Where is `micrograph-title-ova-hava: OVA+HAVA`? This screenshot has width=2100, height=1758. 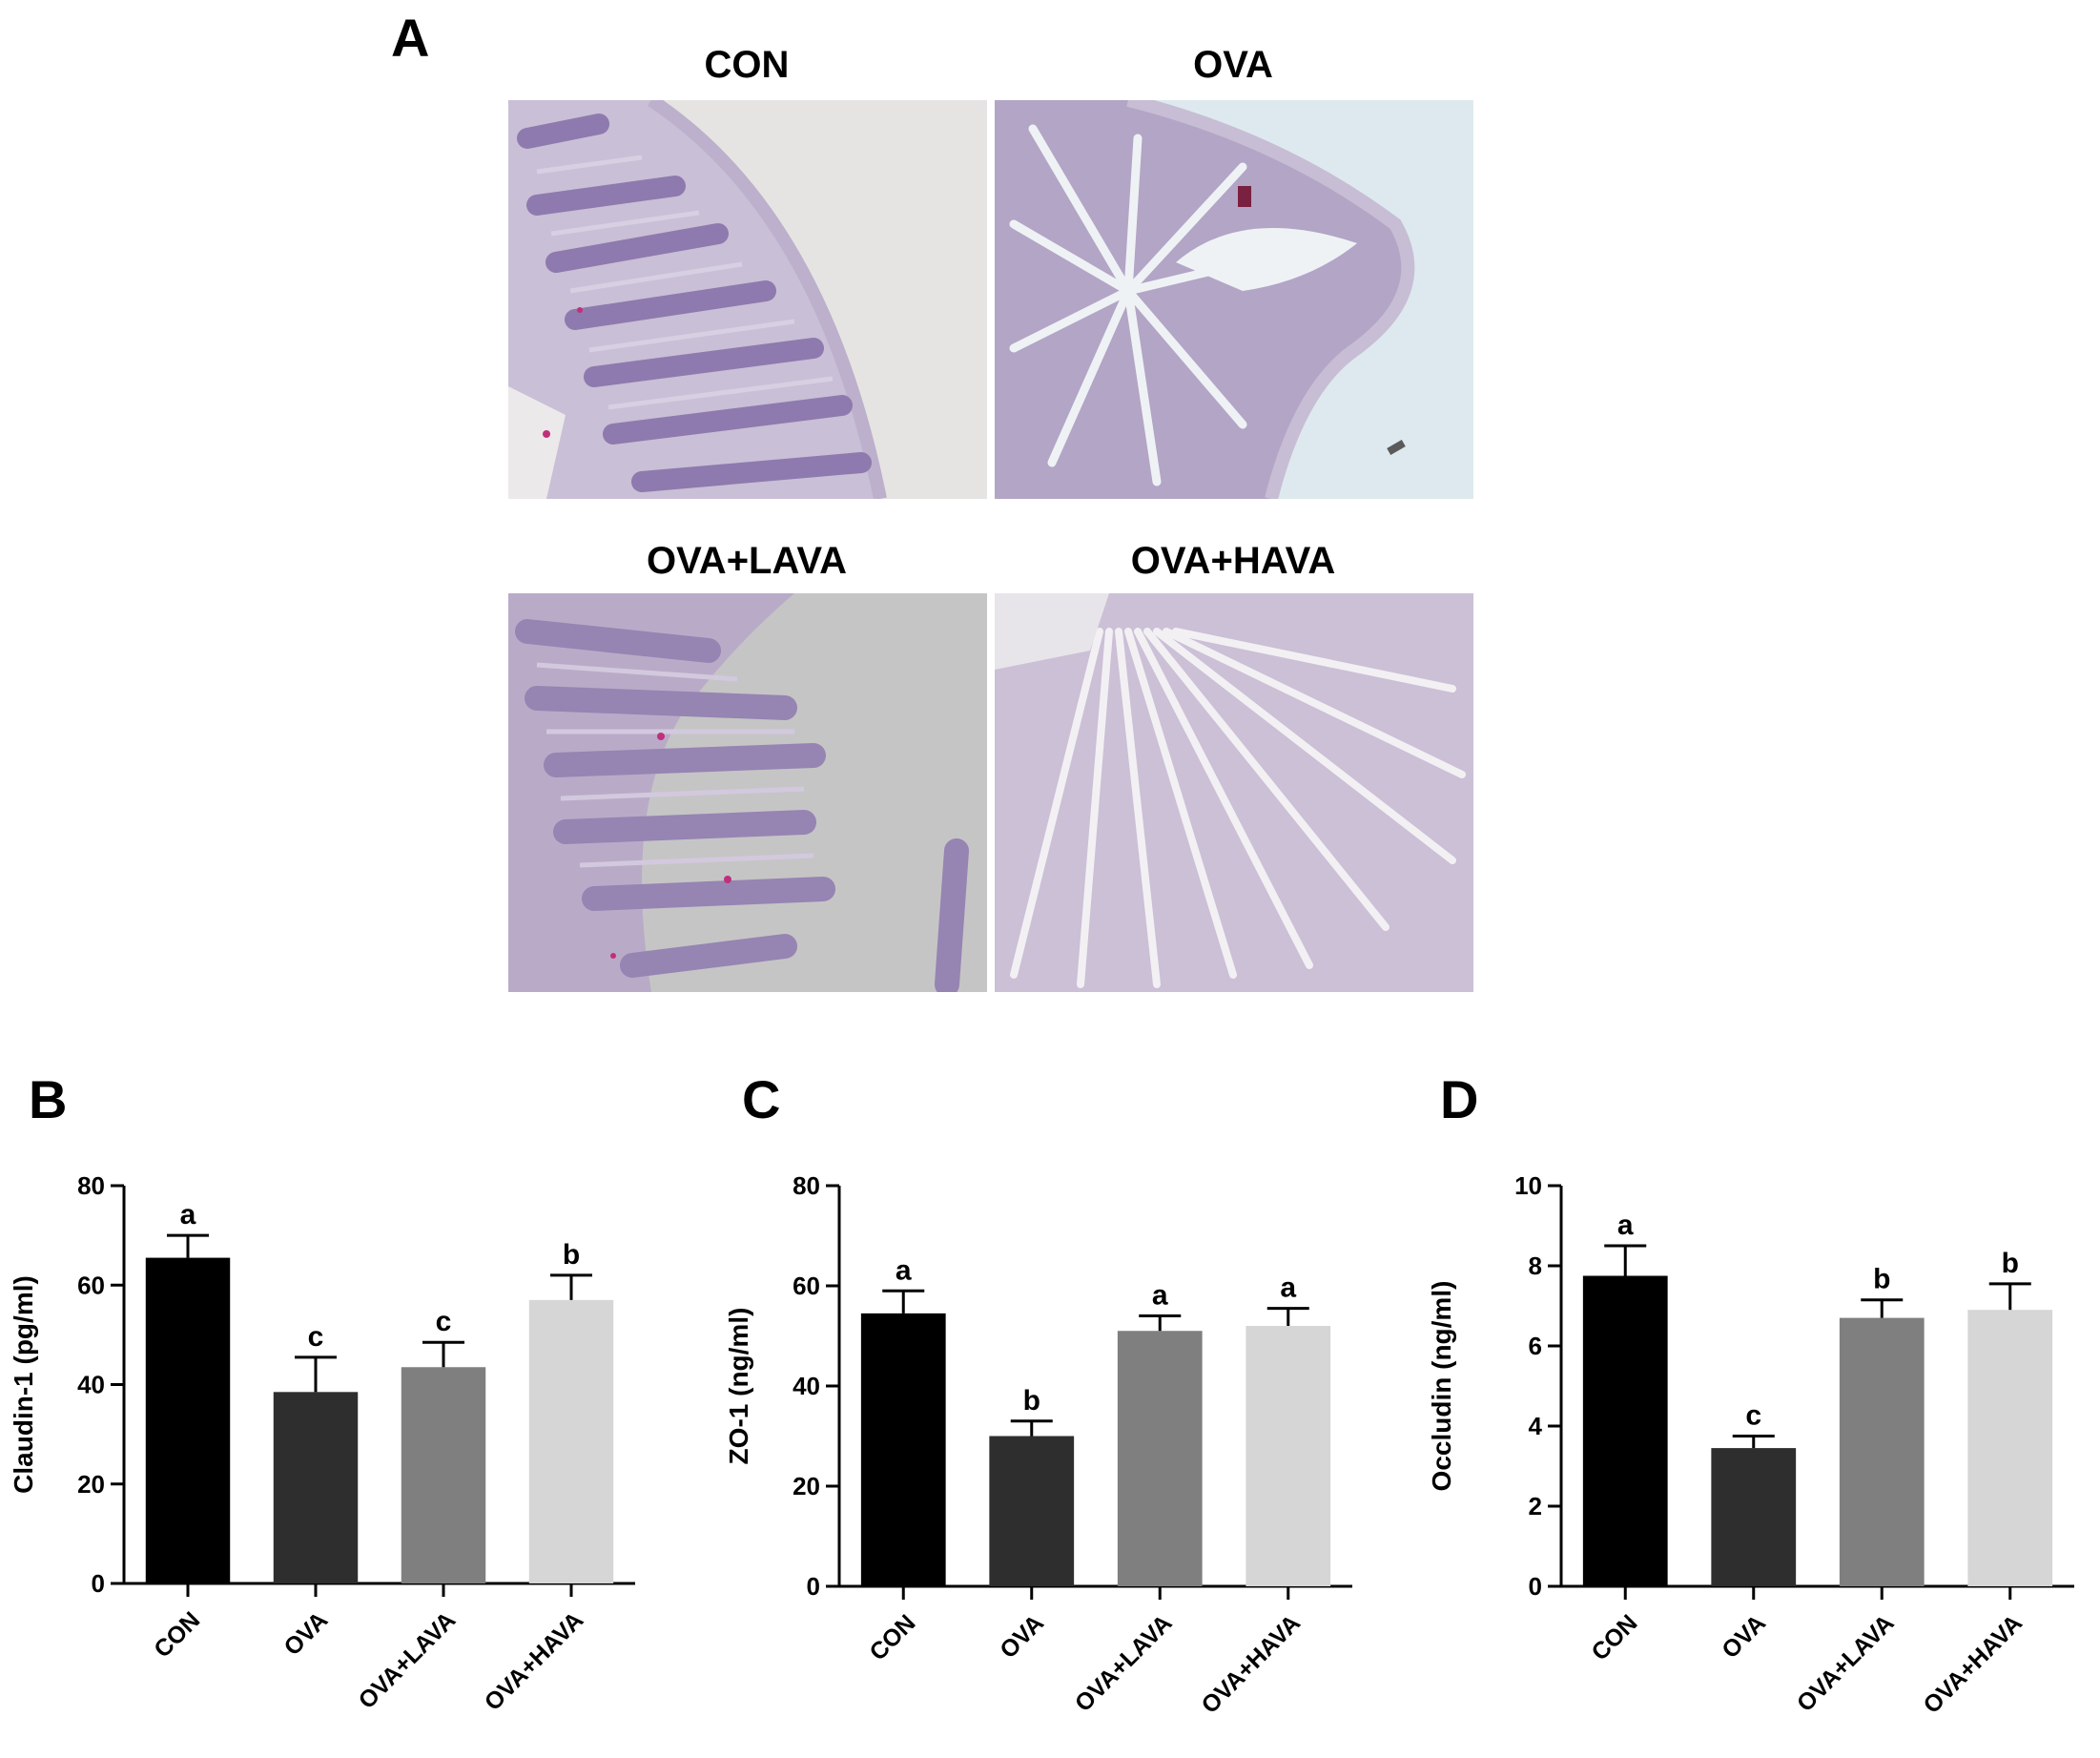
micrograph-title-ova-hava: OVA+HAVA is located at coordinates (1233, 561).